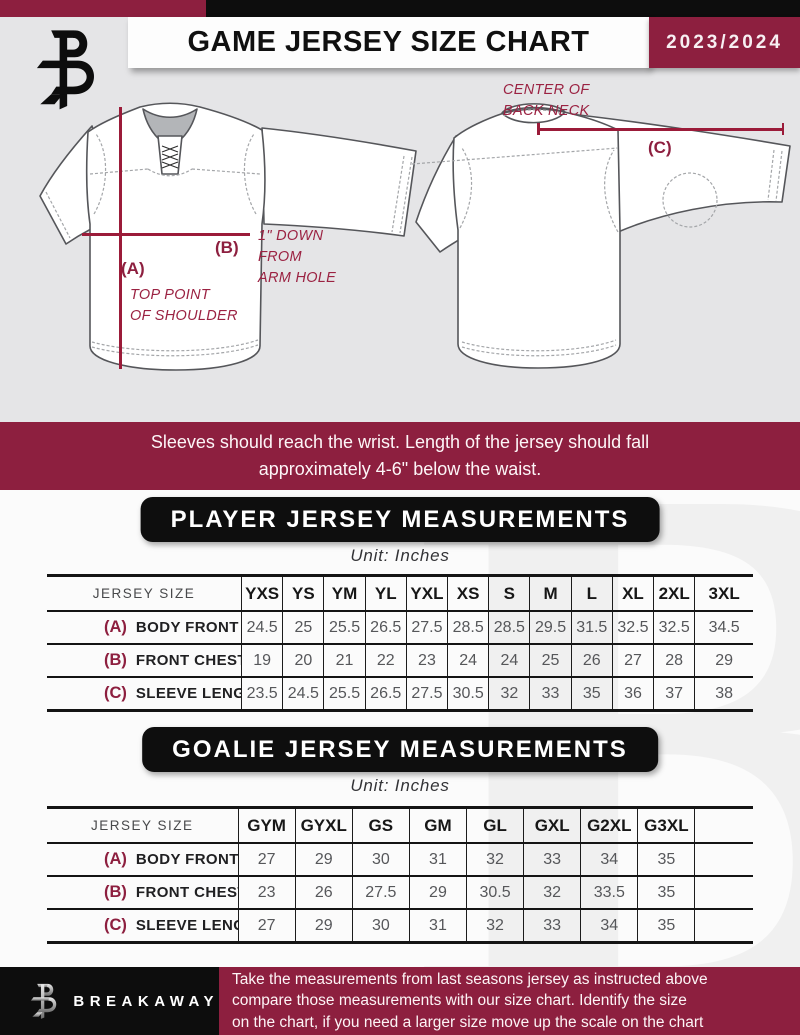 The height and width of the screenshot is (1035, 800). I want to click on size-column-header: GYXL, so click(323, 825).